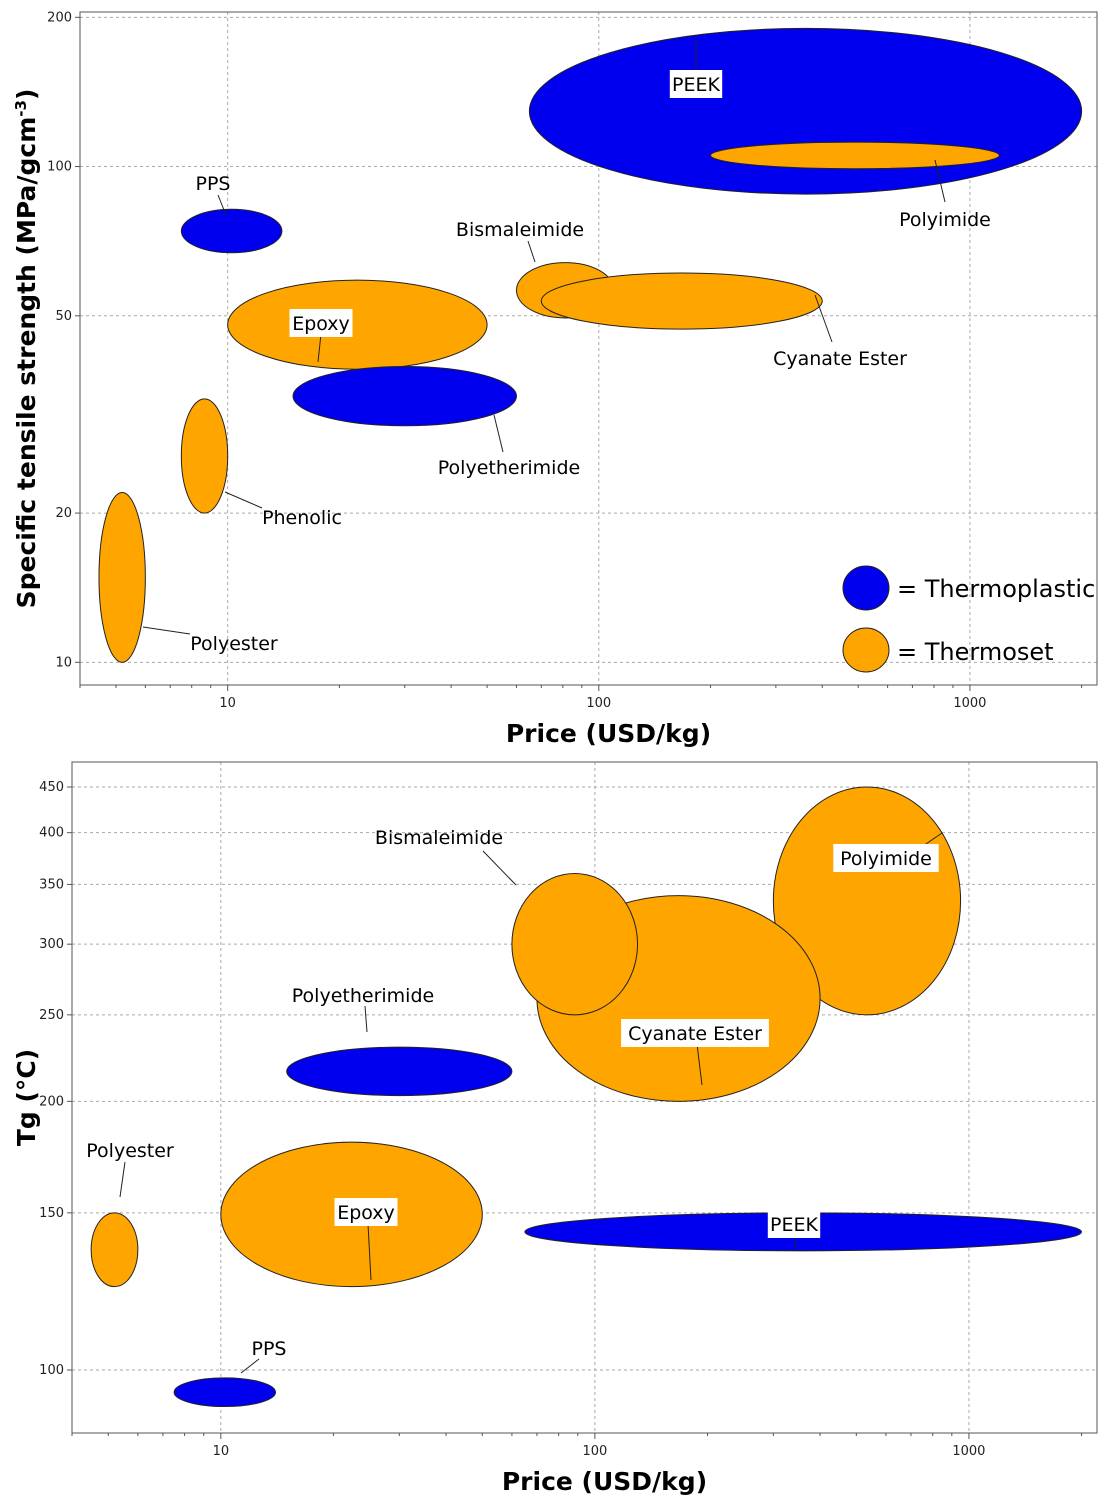 Image resolution: width=1098 pixels, height=1495 pixels. Describe the element at coordinates (51, 833) in the screenshot. I see `y-tick-label: 400` at that location.